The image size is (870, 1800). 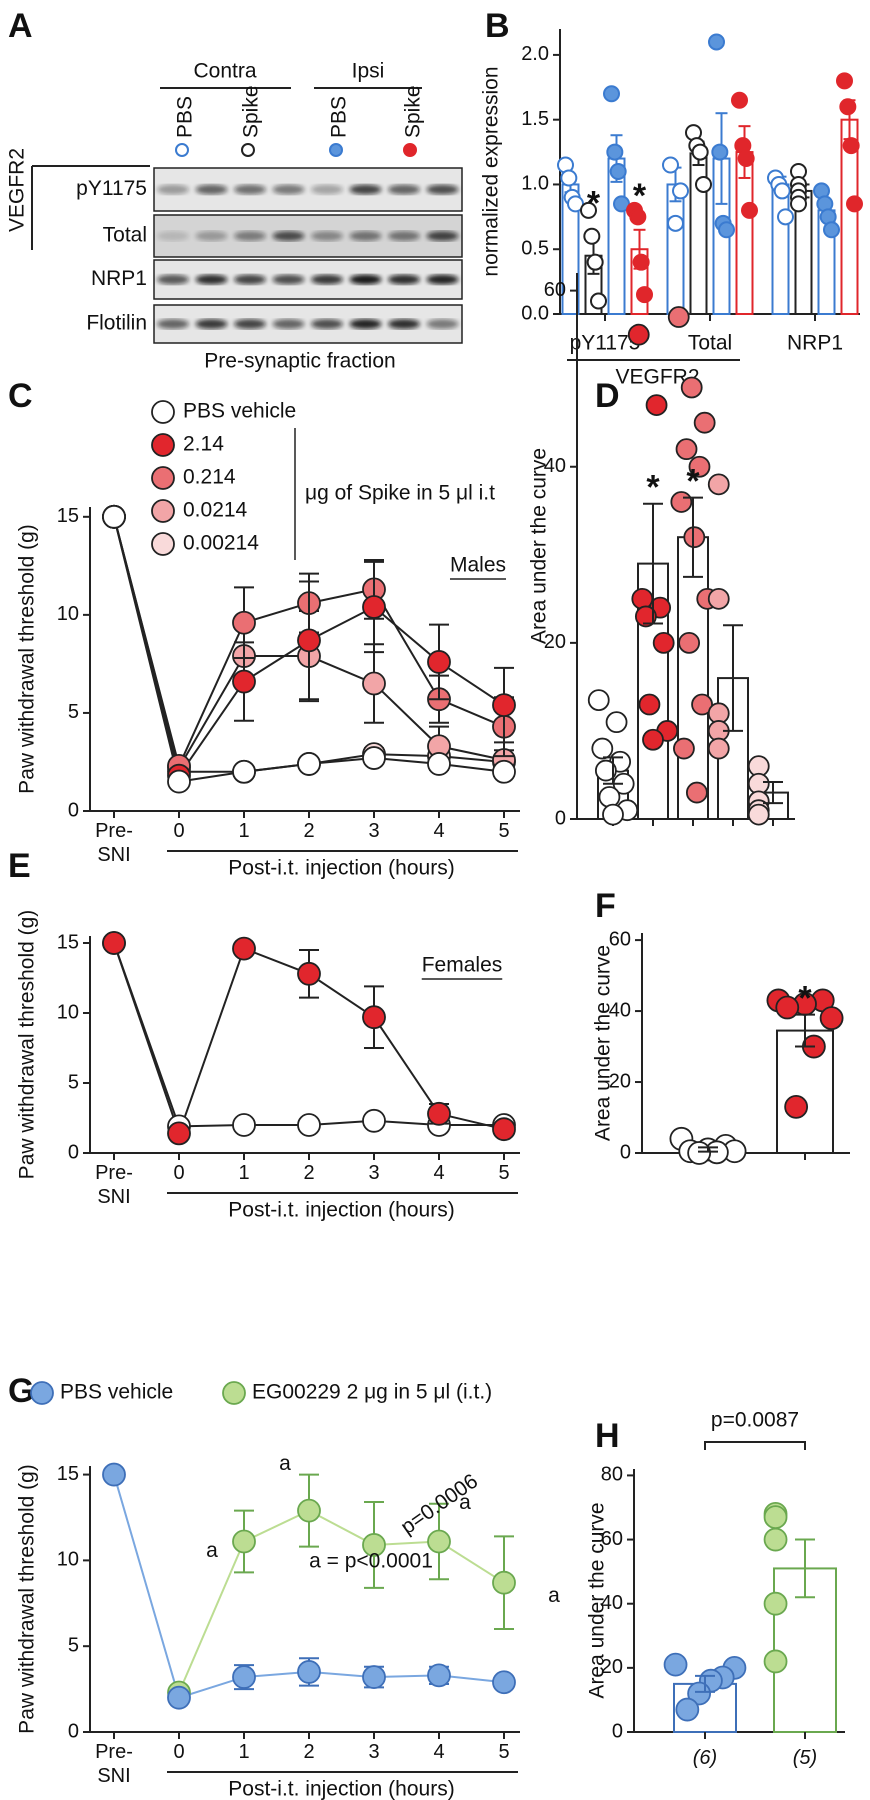 What do you see at coordinates (555, 642) in the screenshot?
I see `y-tick-label: 20` at bounding box center [555, 642].